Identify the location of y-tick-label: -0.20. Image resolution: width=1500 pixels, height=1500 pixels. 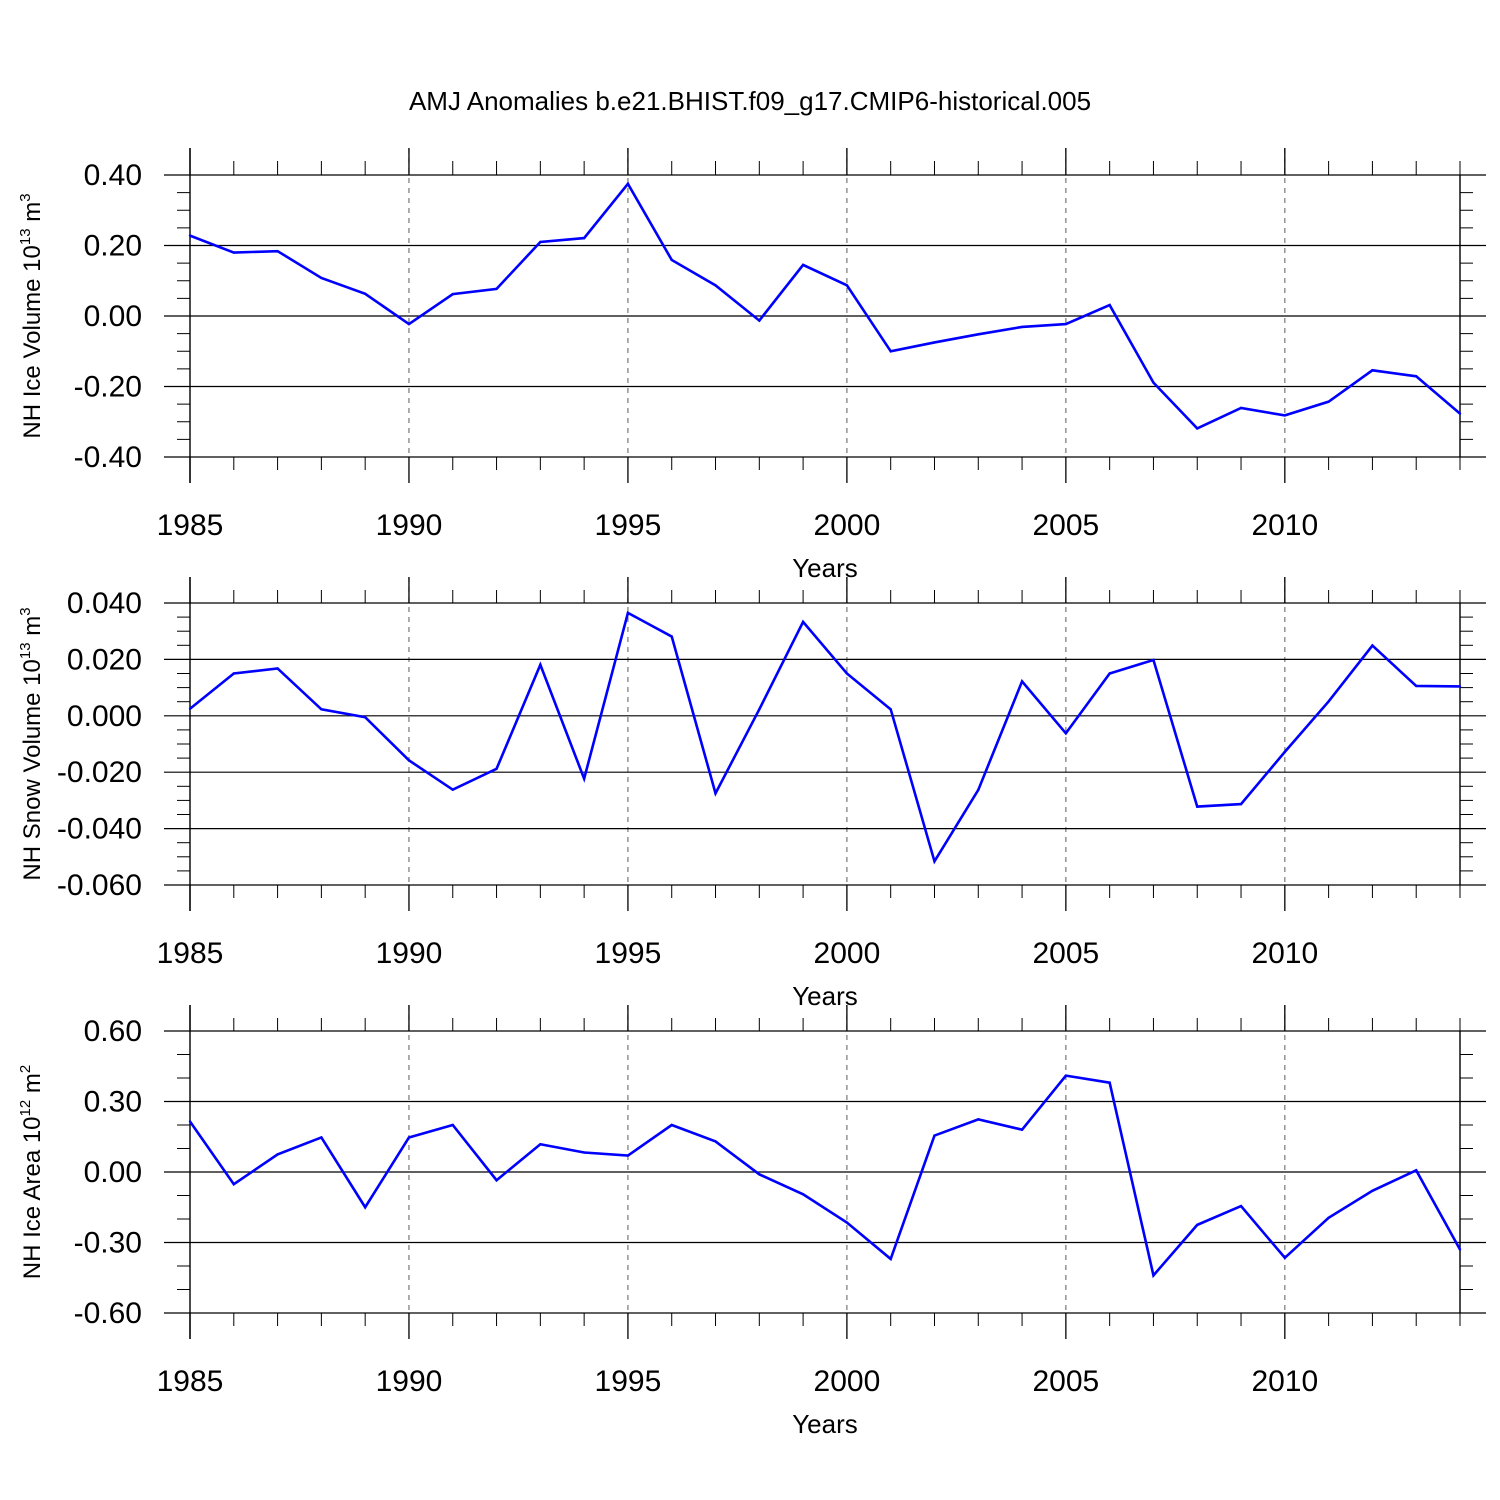
(108, 387).